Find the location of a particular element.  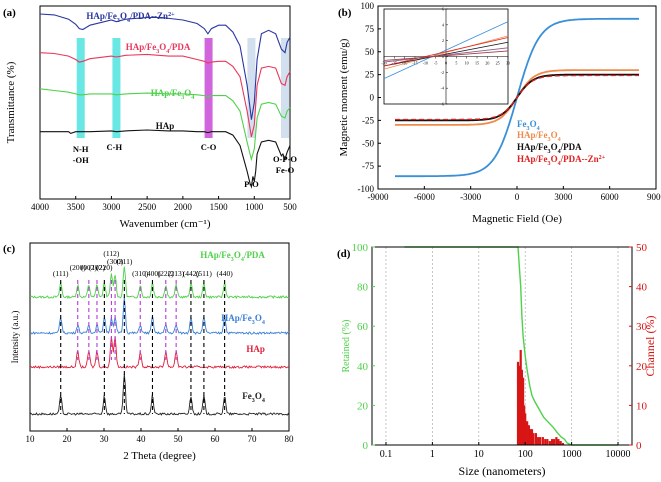

b-xtick-label-0: -9000 is located at coordinates (378, 197).